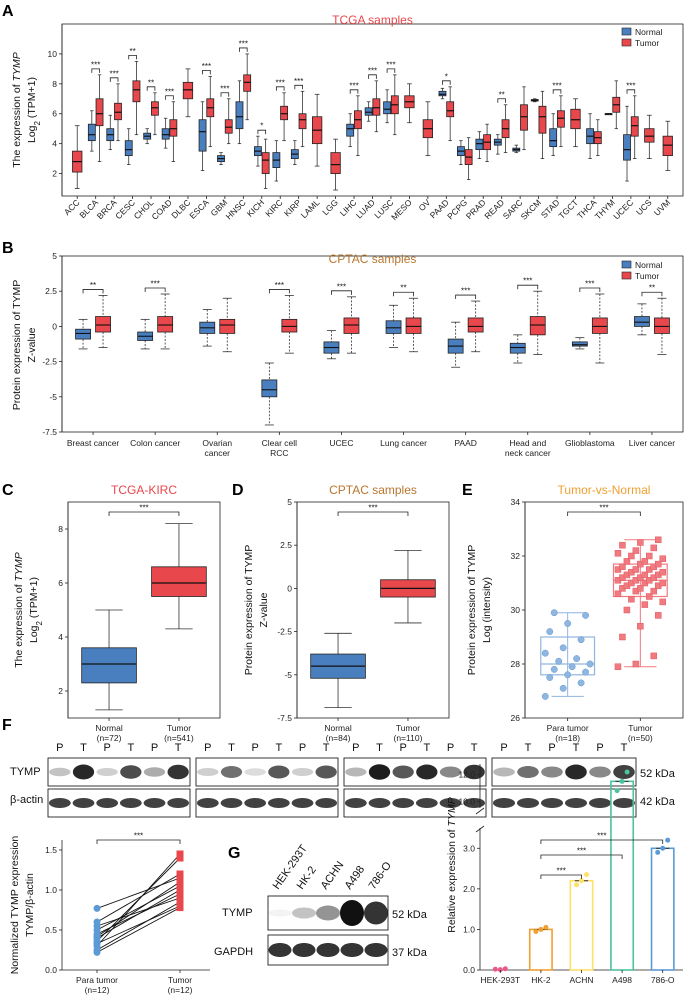 The image size is (685, 998). Describe the element at coordinates (601, 836) in the screenshot. I see `panel-g-sig-label: ***` at that location.